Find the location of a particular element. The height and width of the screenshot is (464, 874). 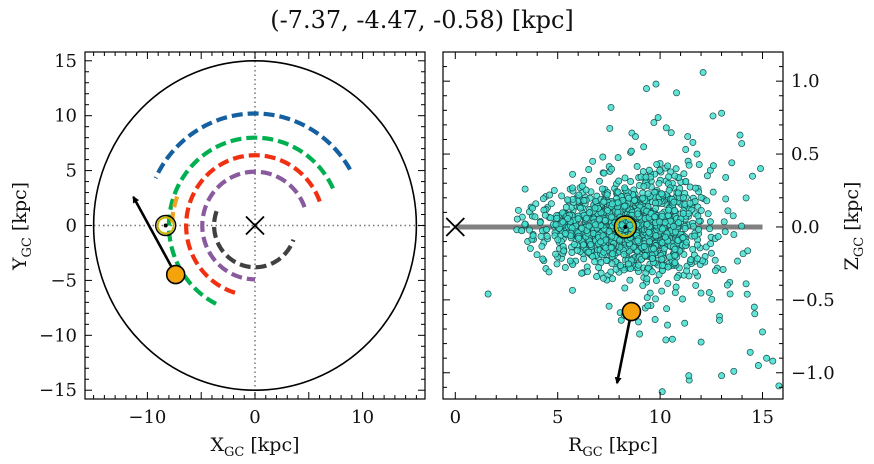

right-x-ticklabel: 0 is located at coordinates (455, 417).